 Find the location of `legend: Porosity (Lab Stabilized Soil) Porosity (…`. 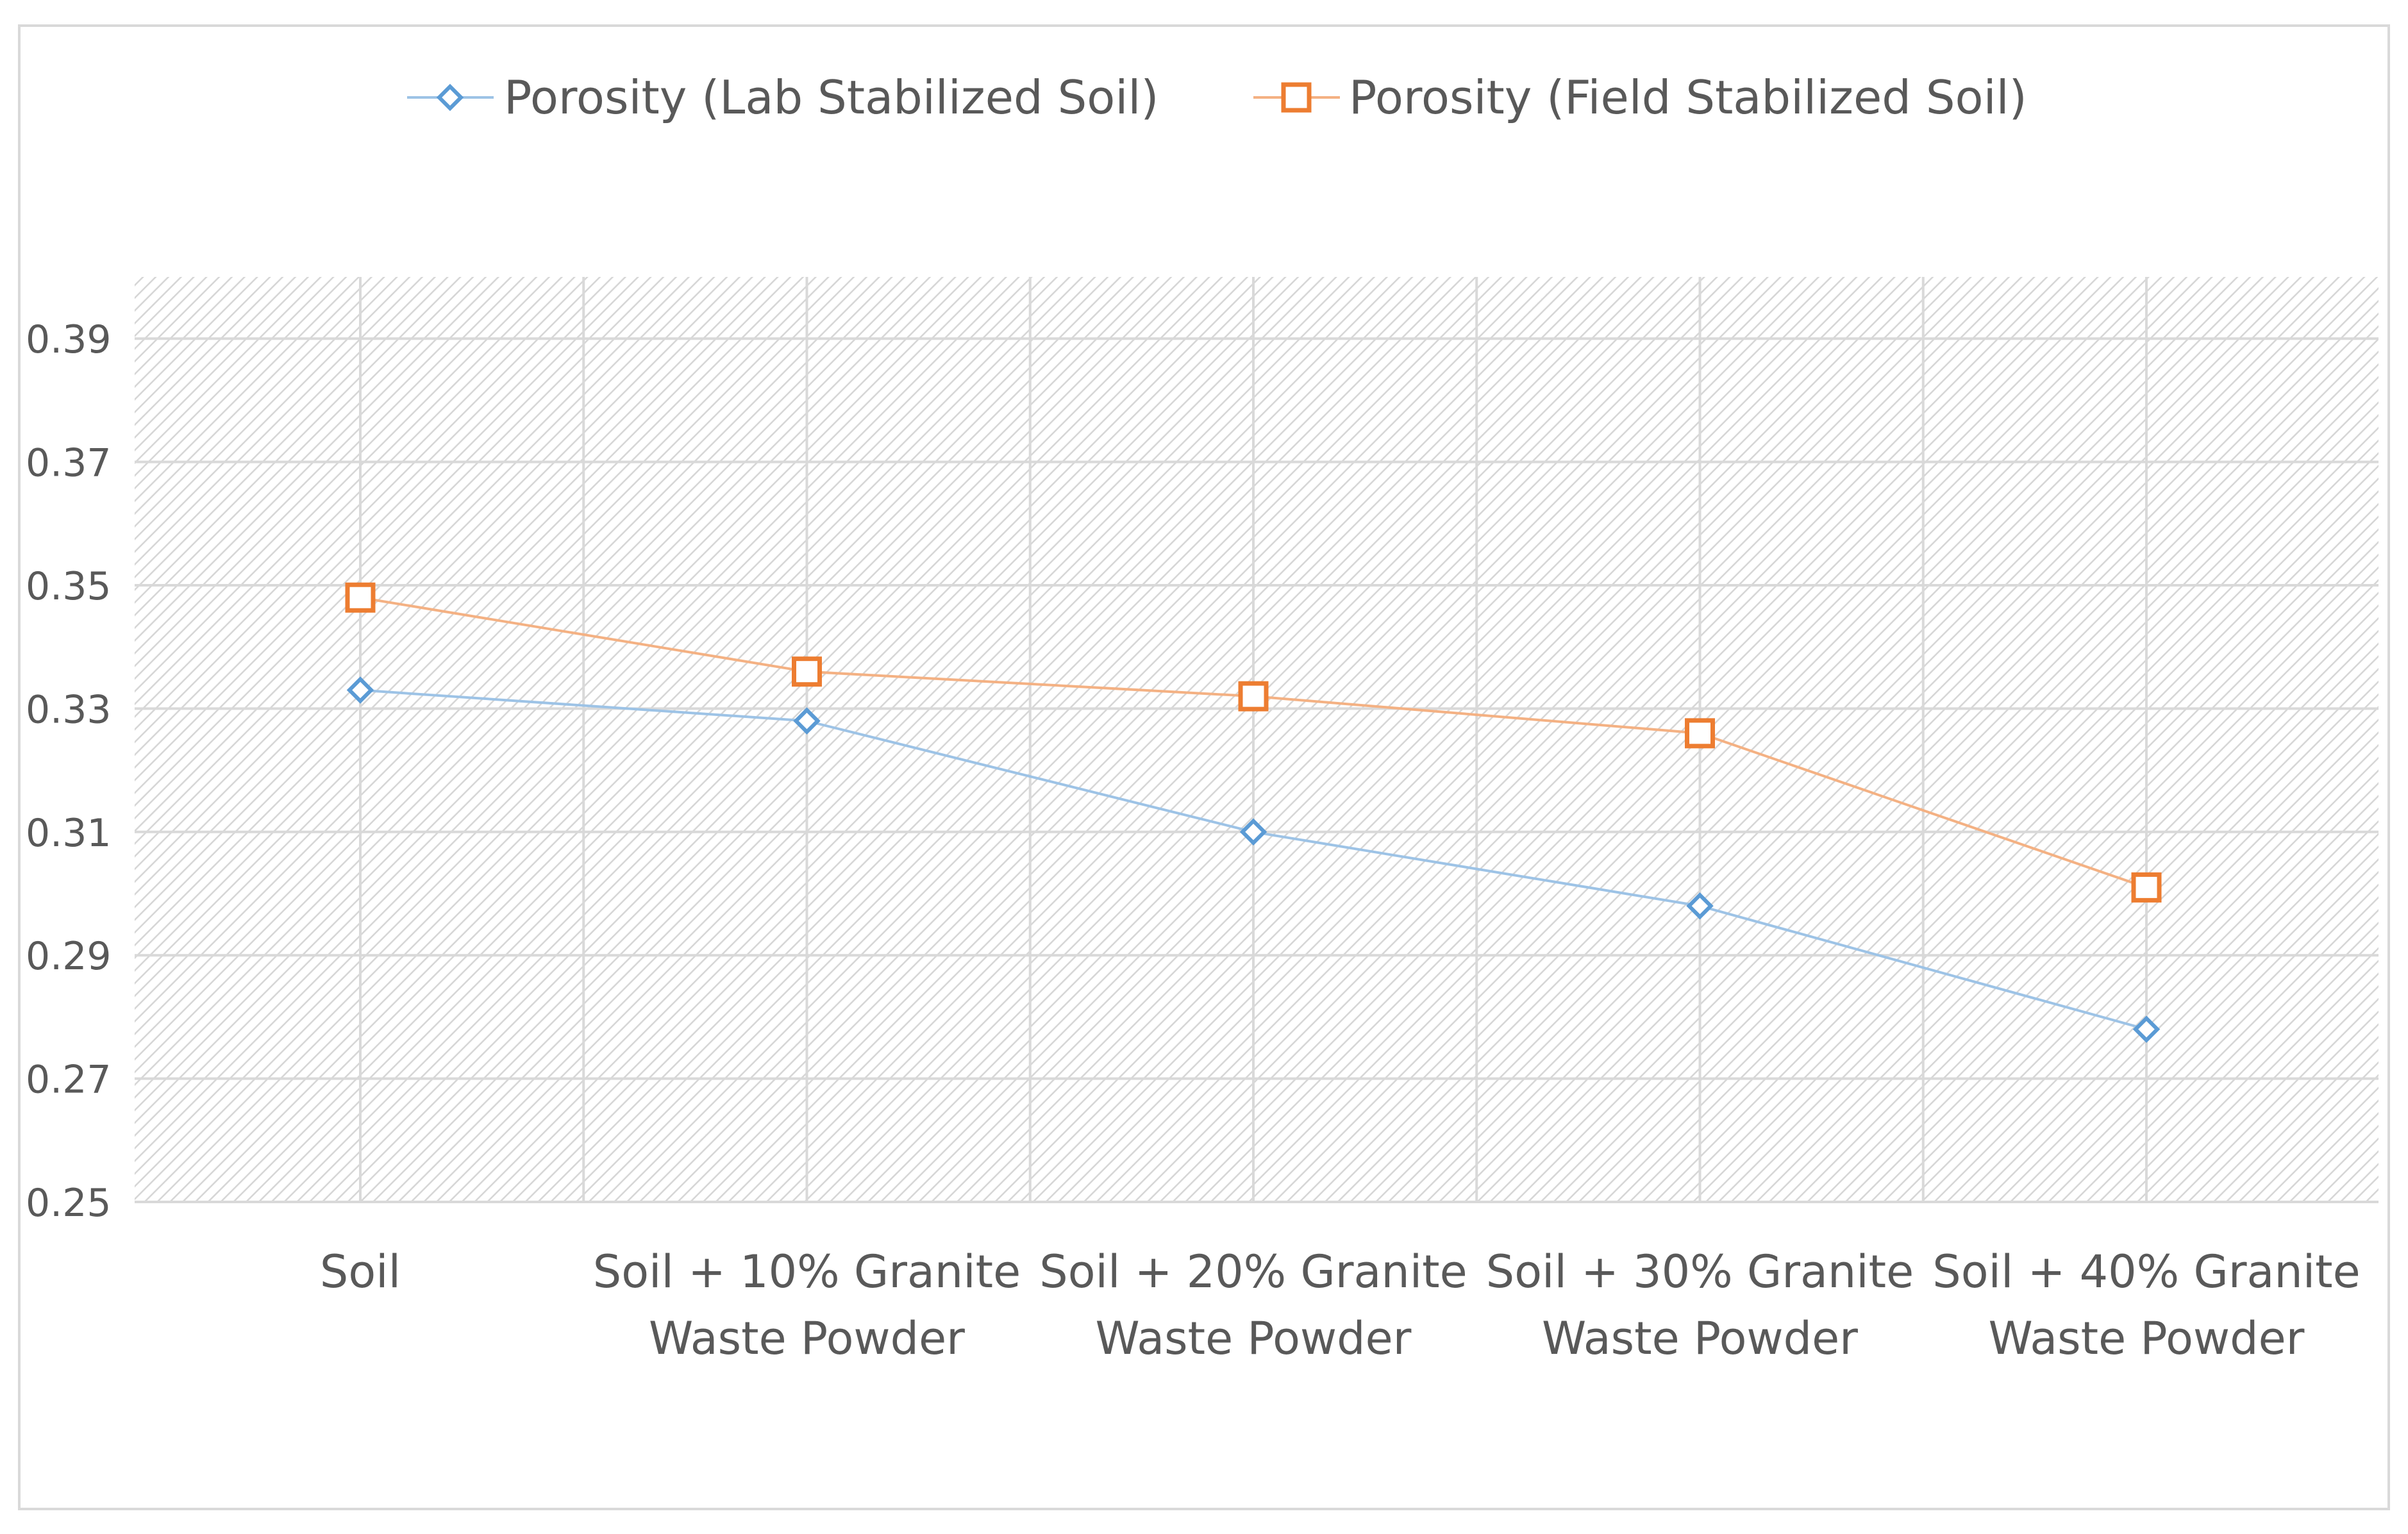

legend: Porosity (Lab Stabilized Soil) Porosity (… is located at coordinates (1217, 97).